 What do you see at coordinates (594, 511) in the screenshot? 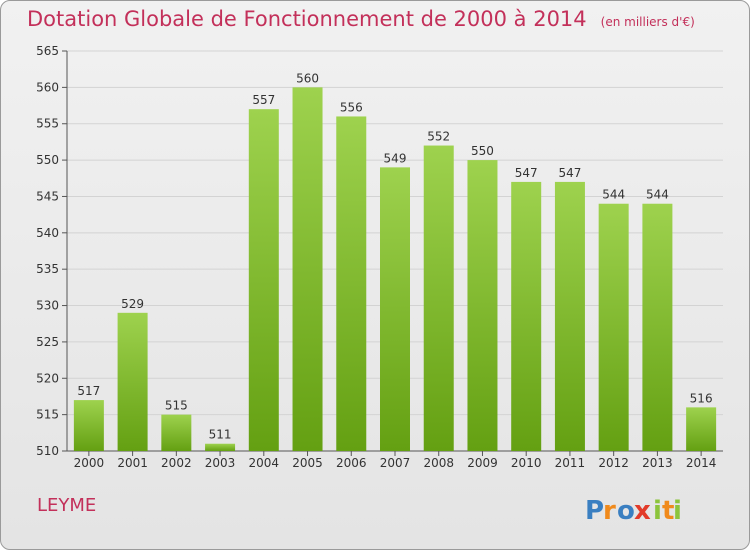
I see `logo-letter: P` at bounding box center [594, 511].